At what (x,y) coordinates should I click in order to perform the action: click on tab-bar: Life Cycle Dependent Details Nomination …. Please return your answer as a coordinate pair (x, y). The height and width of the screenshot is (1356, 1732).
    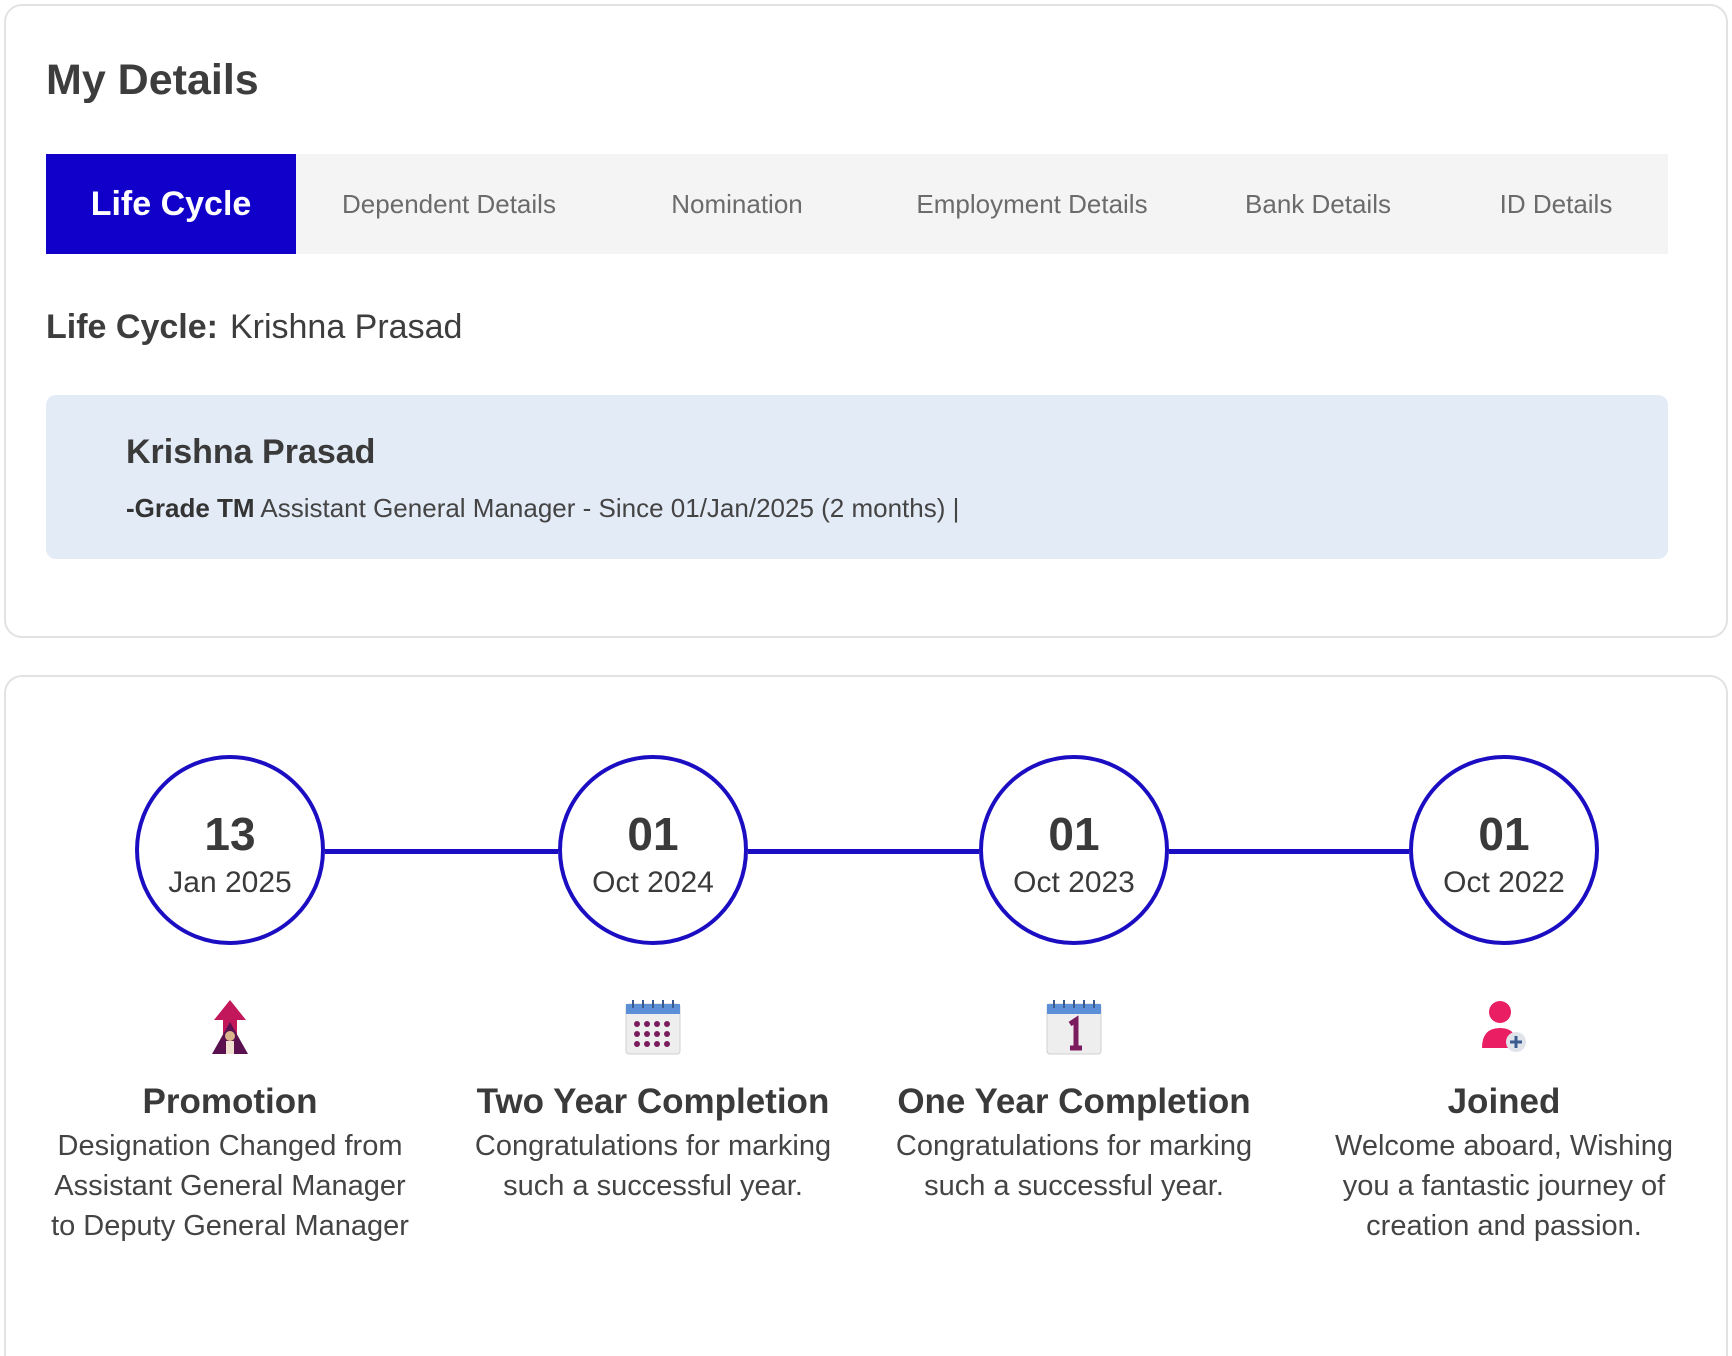
    Looking at the image, I should click on (857, 204).